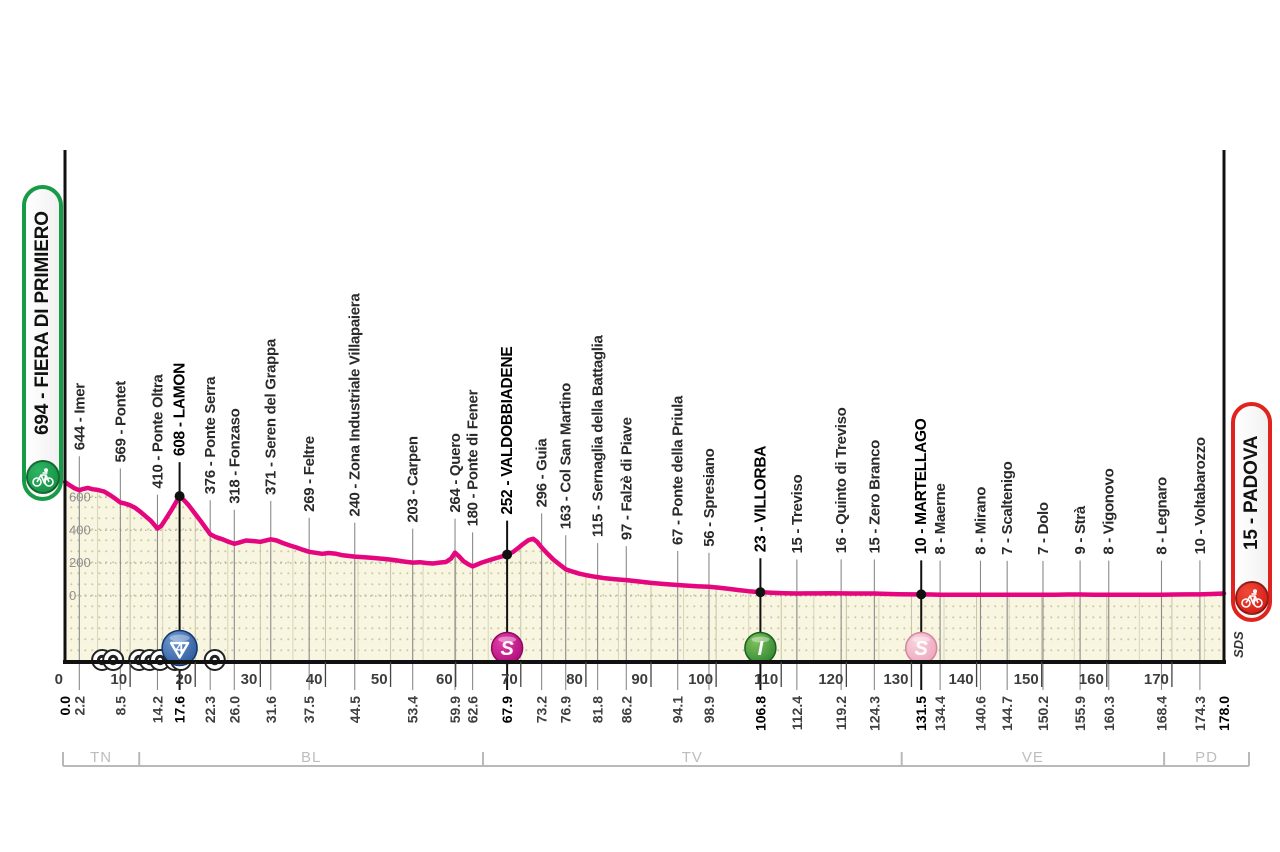 Image resolution: width=1280 pixels, height=852 pixels. I want to click on km-label: 144.7, so click(1007, 713).